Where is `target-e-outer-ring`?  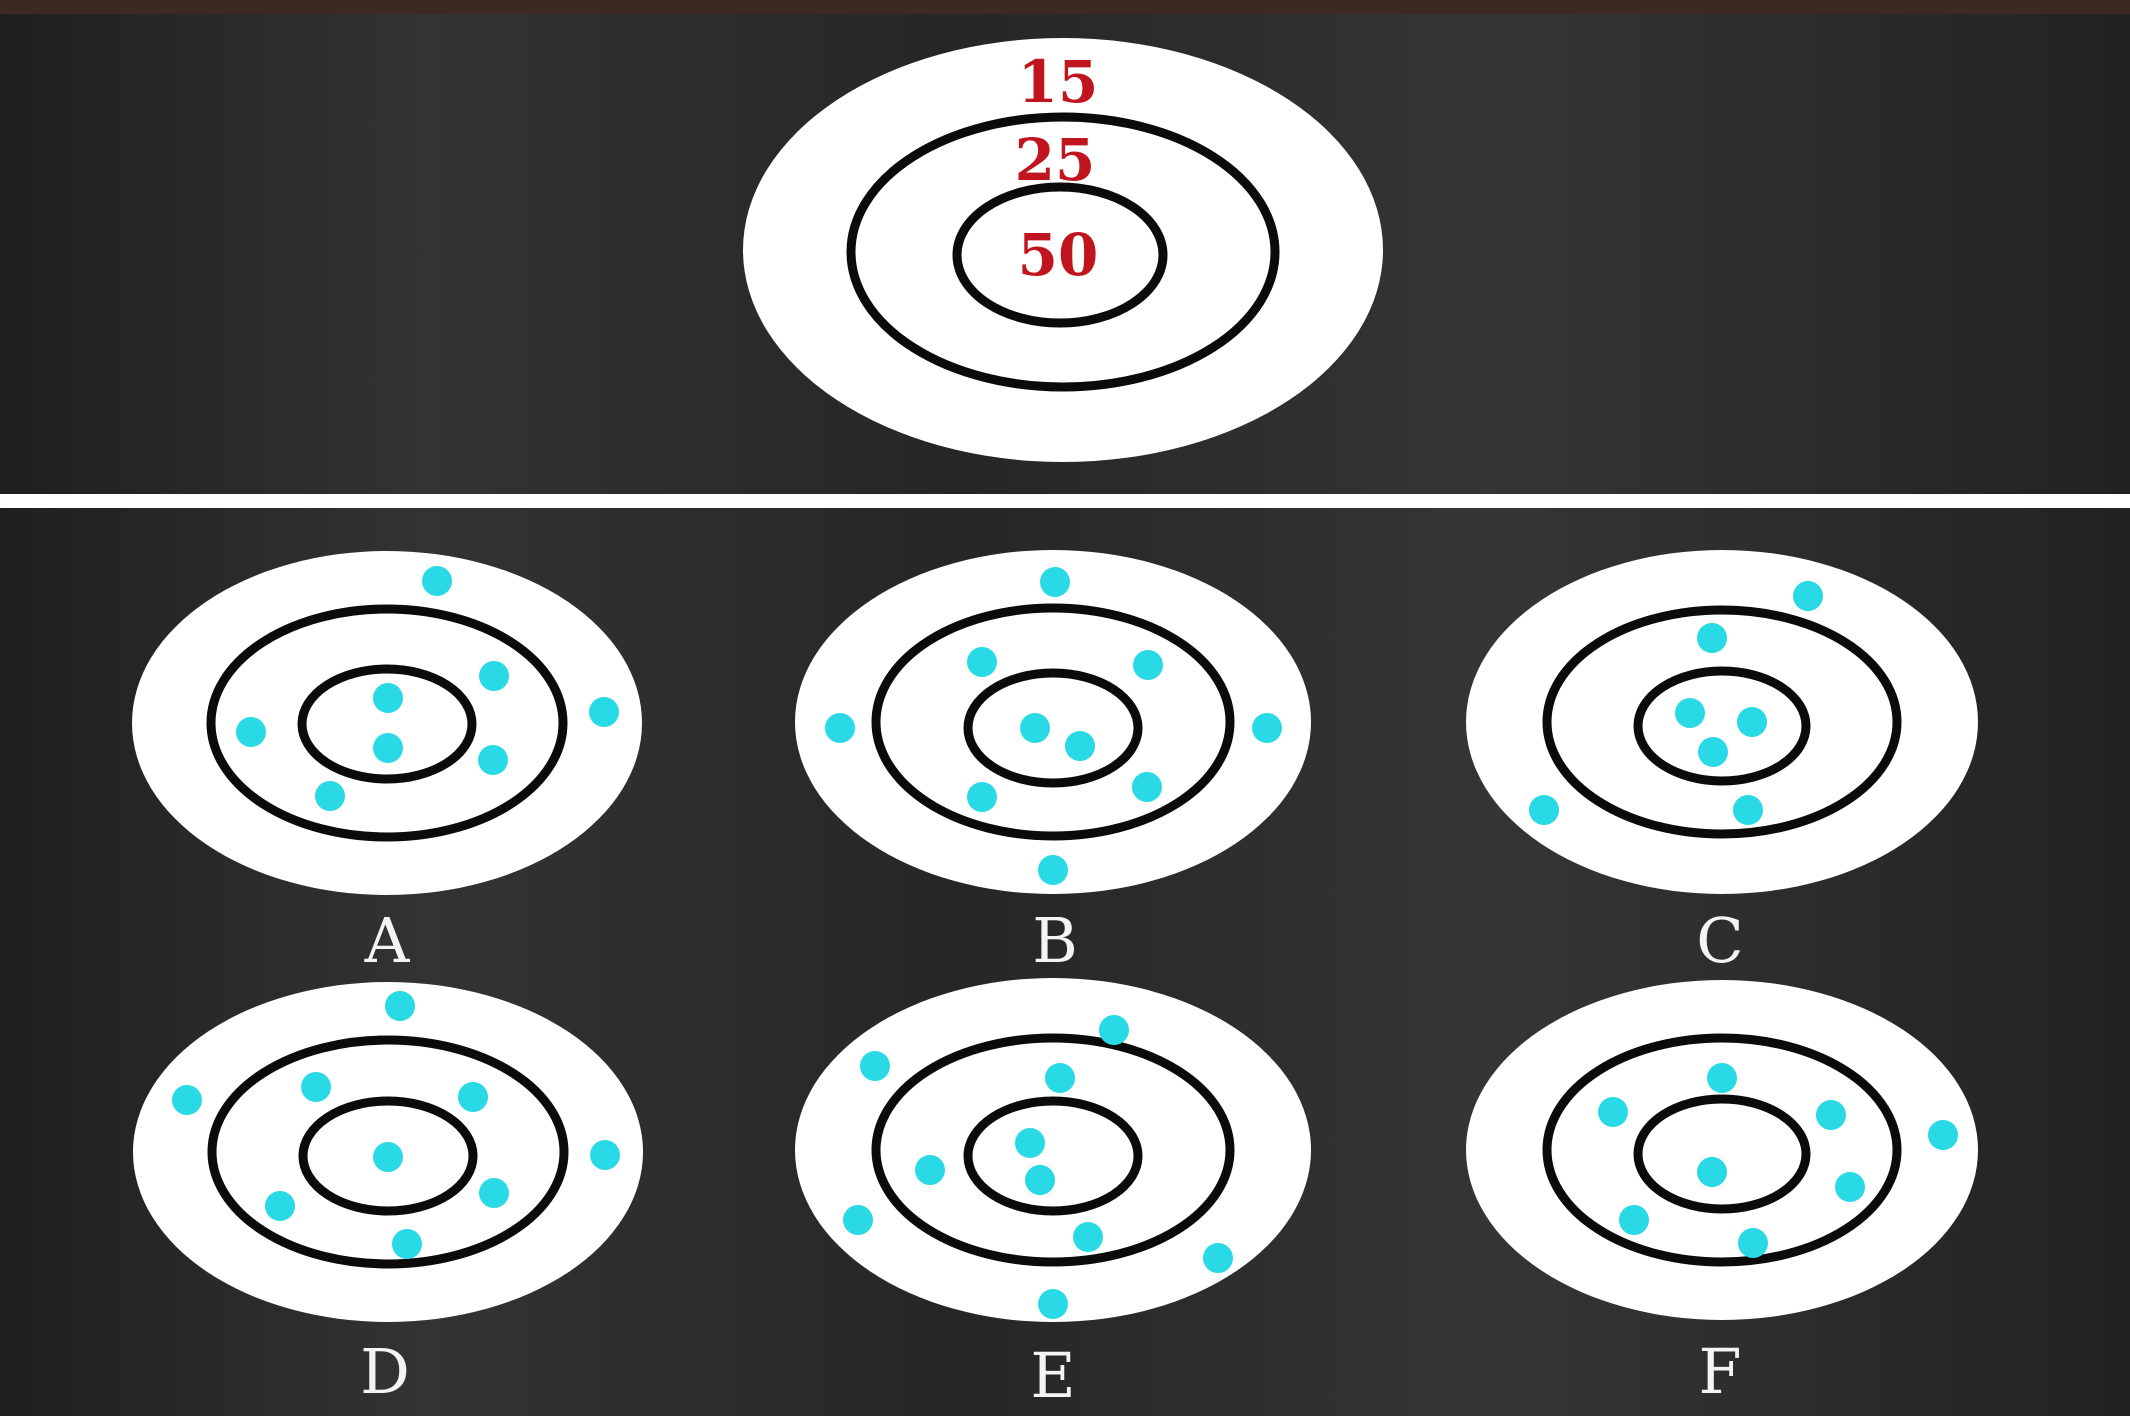
target-e-outer-ring is located at coordinates (1053, 1150).